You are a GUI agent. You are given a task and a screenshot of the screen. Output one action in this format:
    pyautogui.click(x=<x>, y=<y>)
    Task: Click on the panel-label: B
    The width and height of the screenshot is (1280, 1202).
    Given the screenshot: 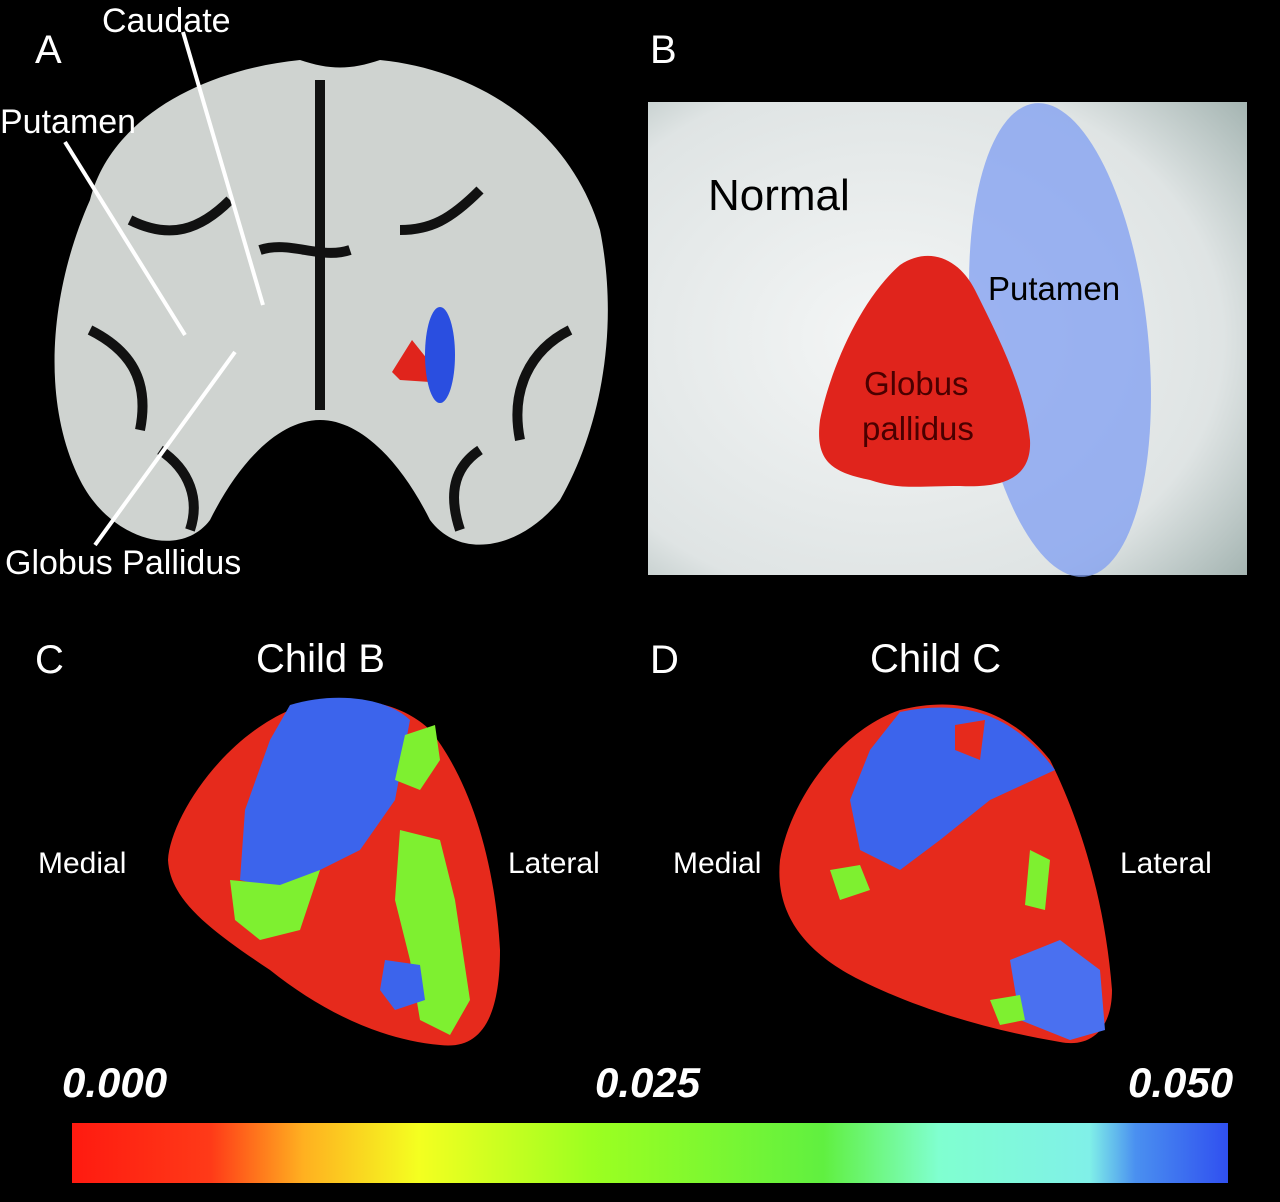 What is the action you would take?
    pyautogui.click(x=663, y=50)
    